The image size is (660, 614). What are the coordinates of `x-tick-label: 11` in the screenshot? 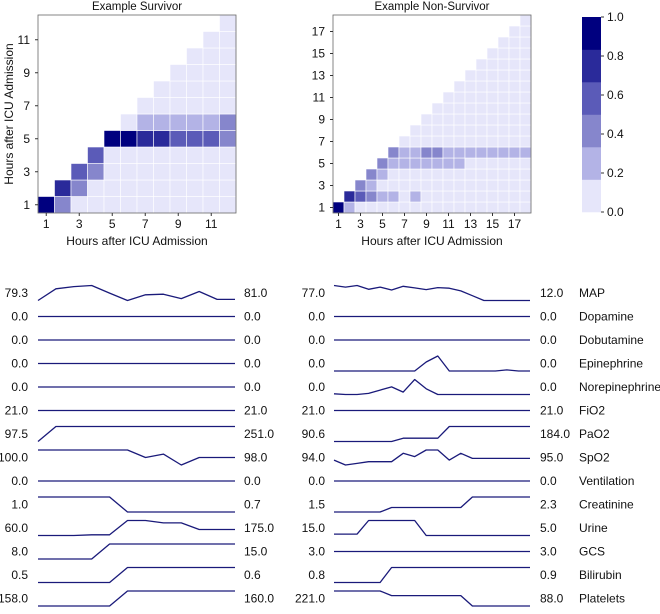 It's located at (211, 224).